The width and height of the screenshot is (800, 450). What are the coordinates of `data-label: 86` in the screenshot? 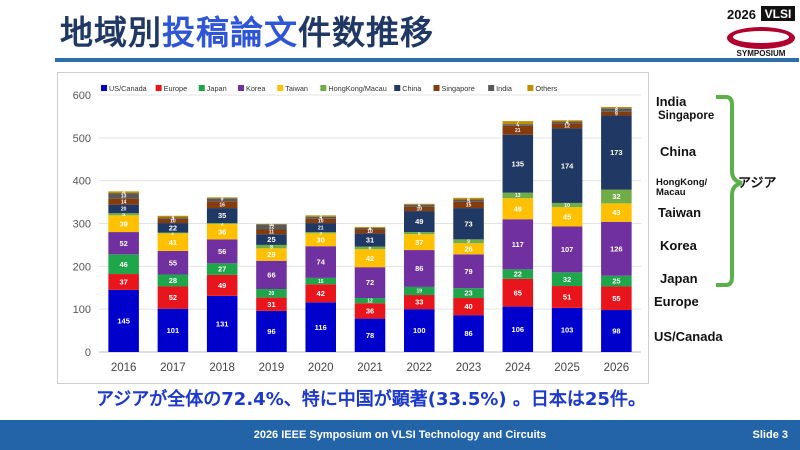 It's located at (468, 333).